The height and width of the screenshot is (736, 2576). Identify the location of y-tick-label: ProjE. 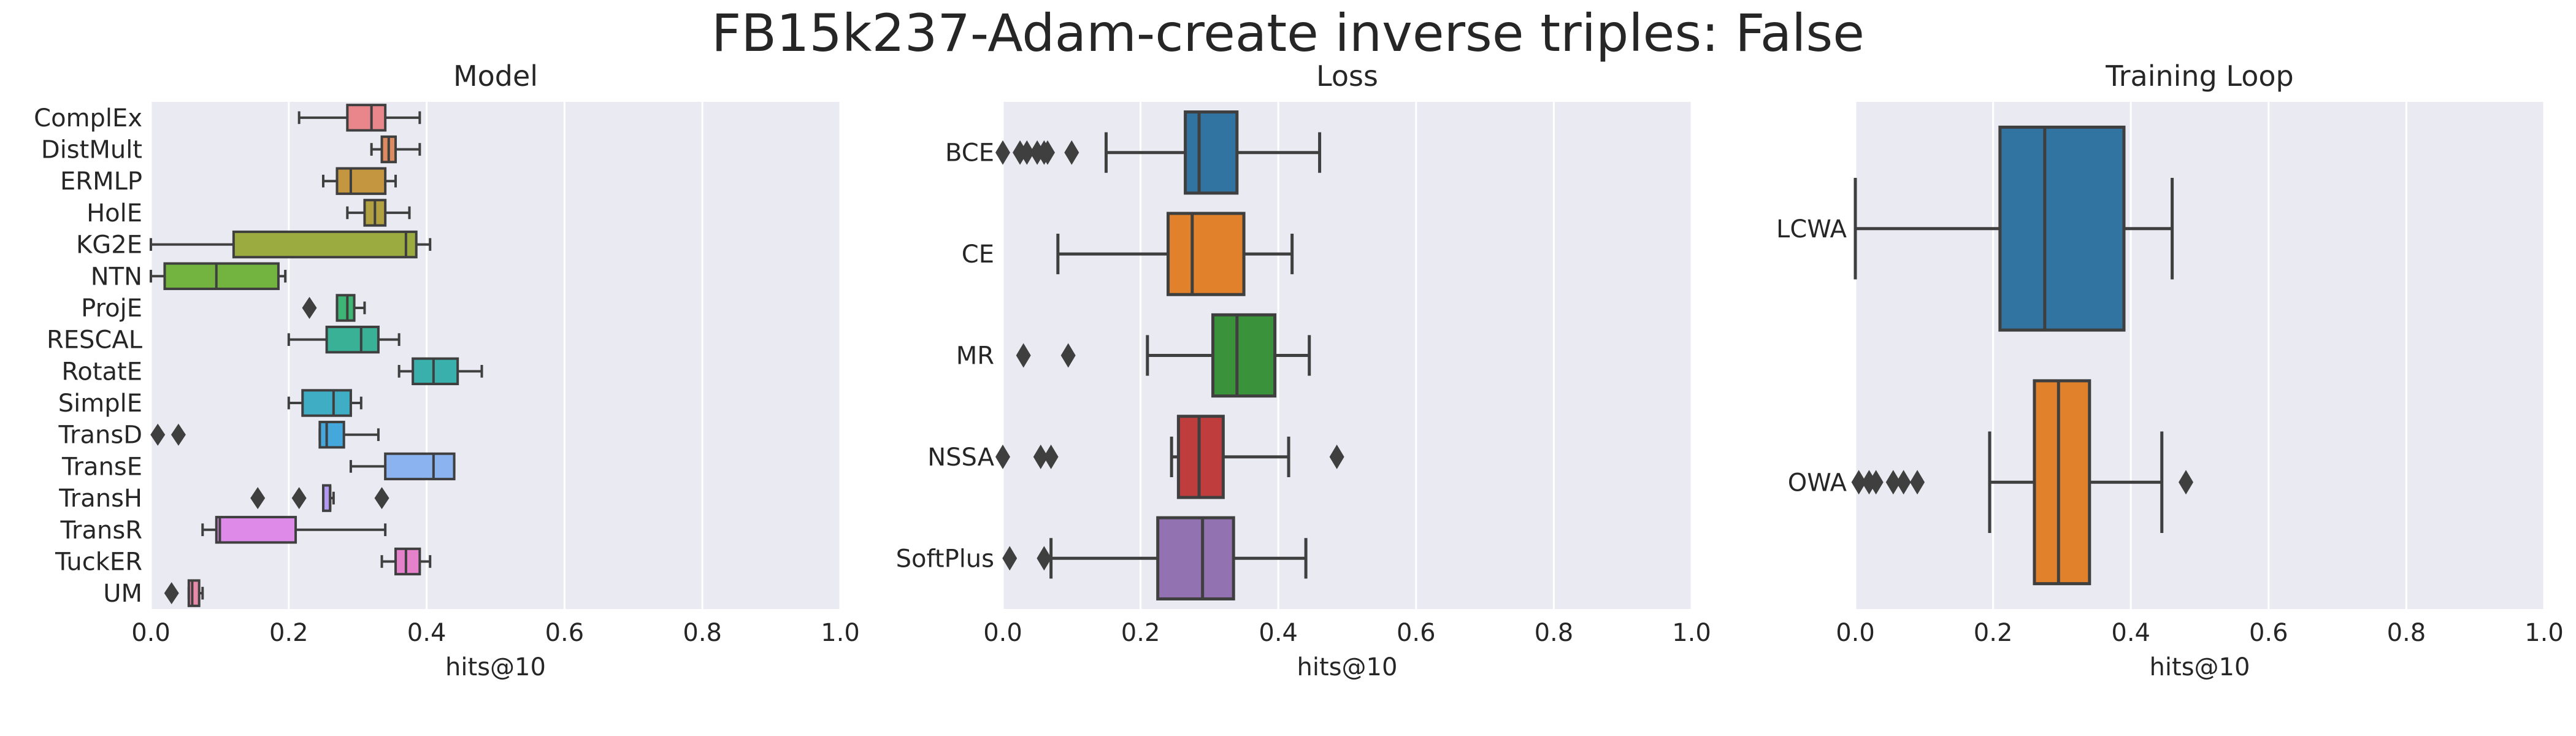
(111, 308).